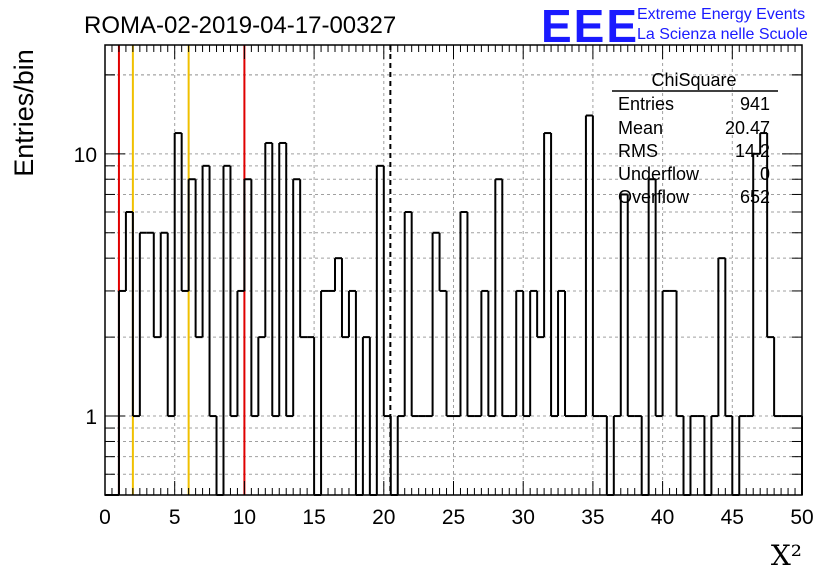 Image resolution: width=836 pixels, height=572 pixels. What do you see at coordinates (592, 517) in the screenshot?
I see `x-tick-label: 35` at bounding box center [592, 517].